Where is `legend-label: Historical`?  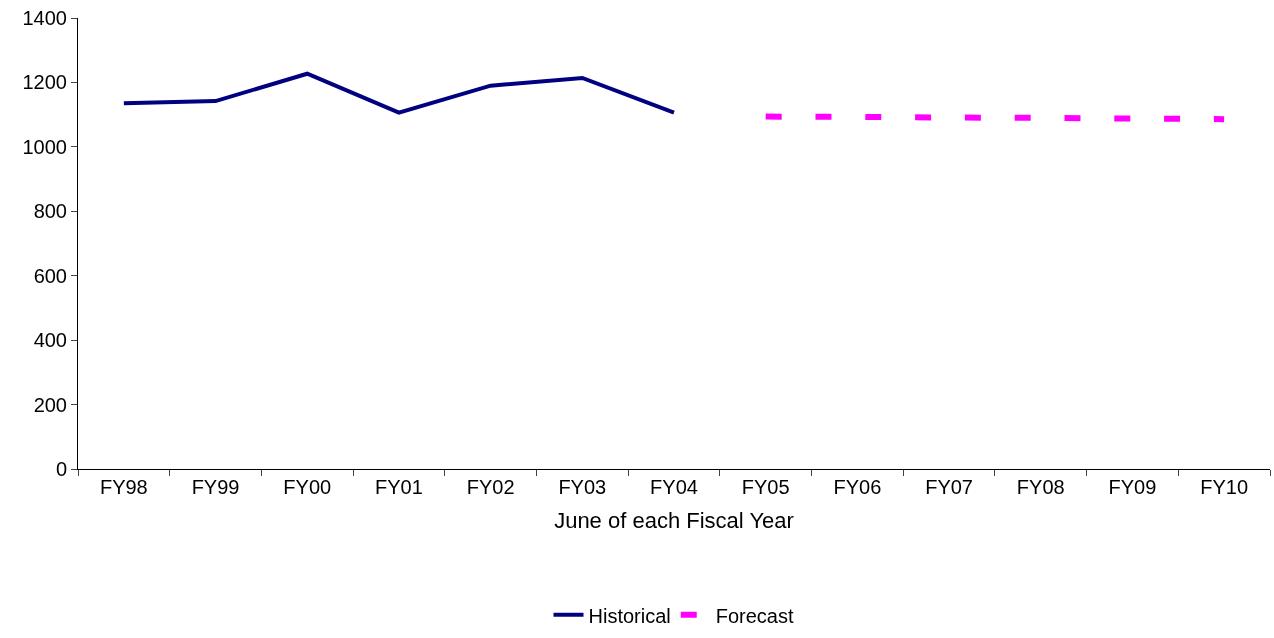 legend-label: Historical is located at coordinates (629, 615).